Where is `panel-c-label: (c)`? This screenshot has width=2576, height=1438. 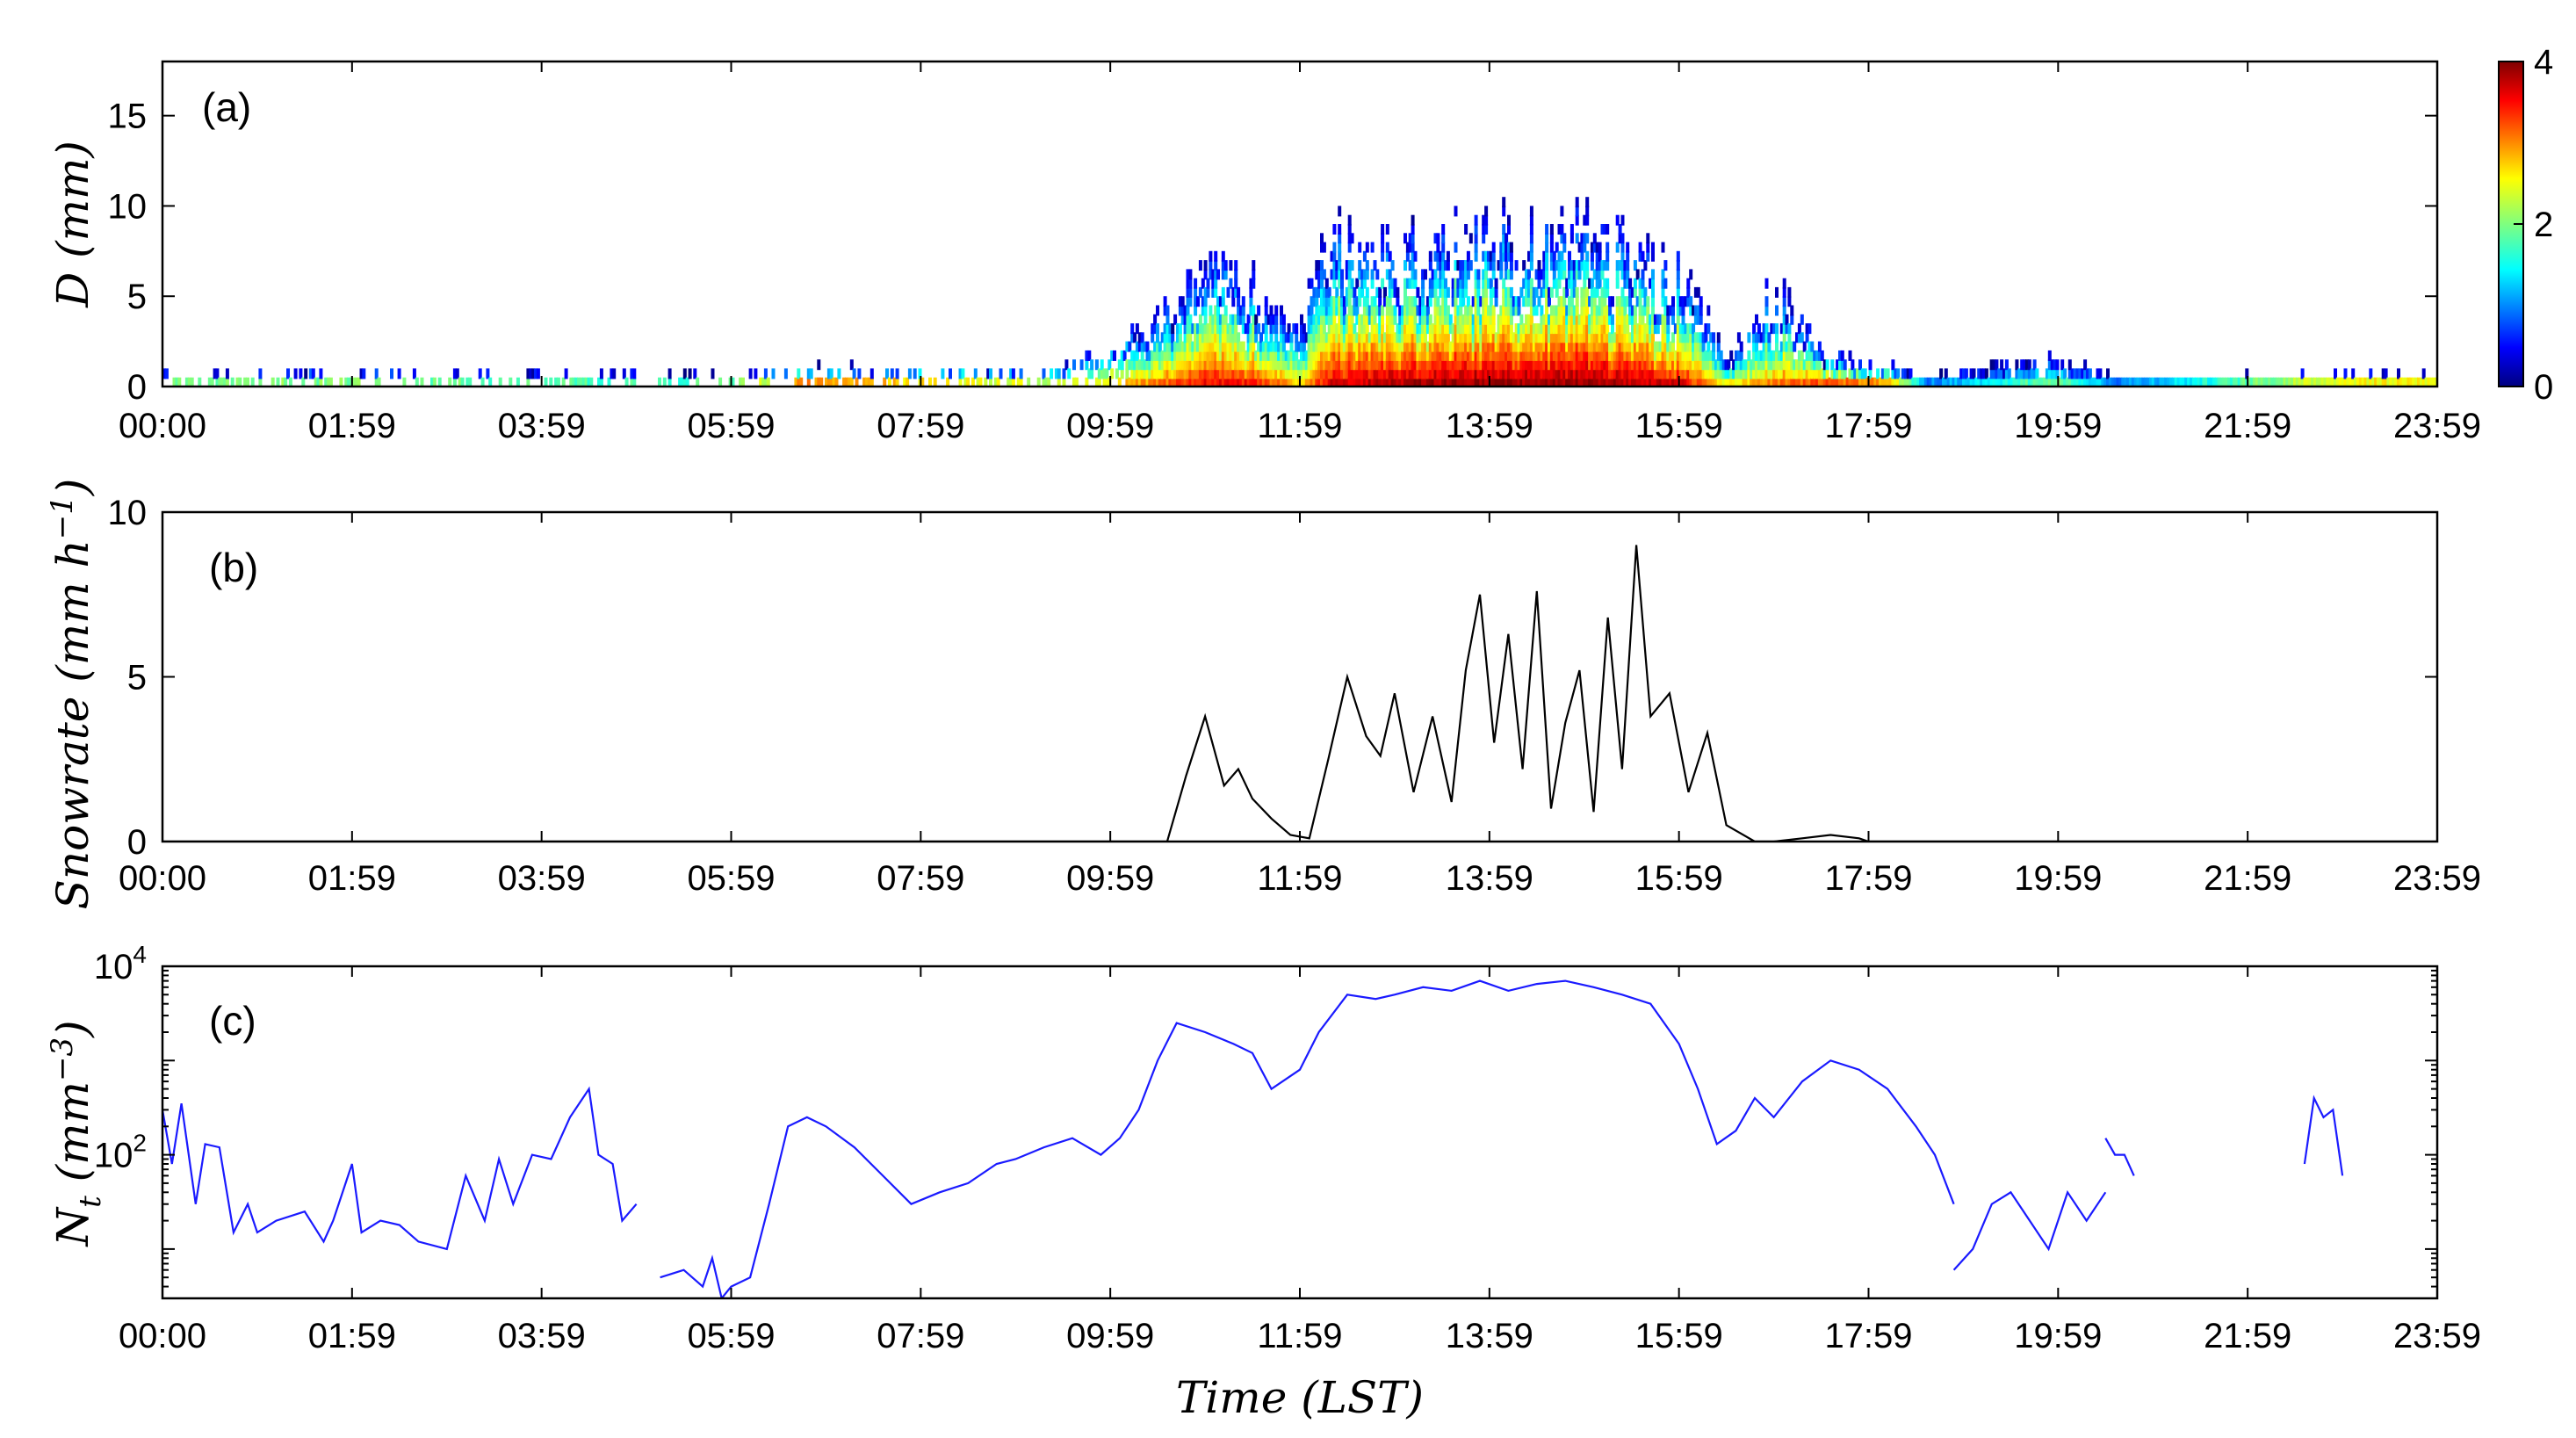 panel-c-label: (c) is located at coordinates (232, 1021).